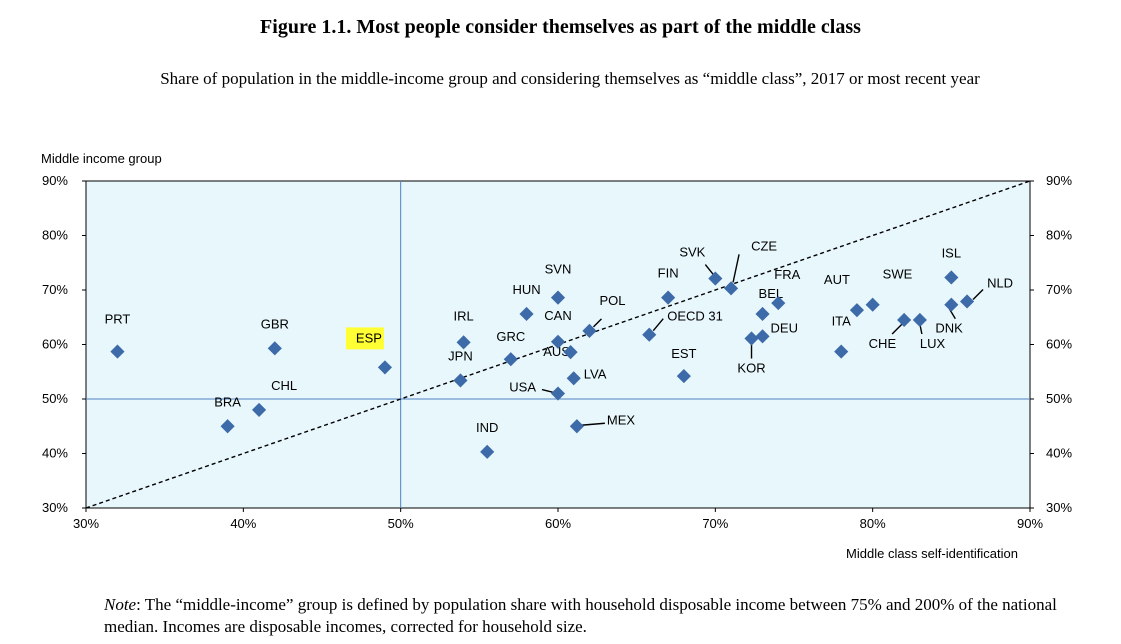 The width and height of the screenshot is (1121, 644). Describe the element at coordinates (55, 398) in the screenshot. I see `y-tick-label: 50%` at that location.